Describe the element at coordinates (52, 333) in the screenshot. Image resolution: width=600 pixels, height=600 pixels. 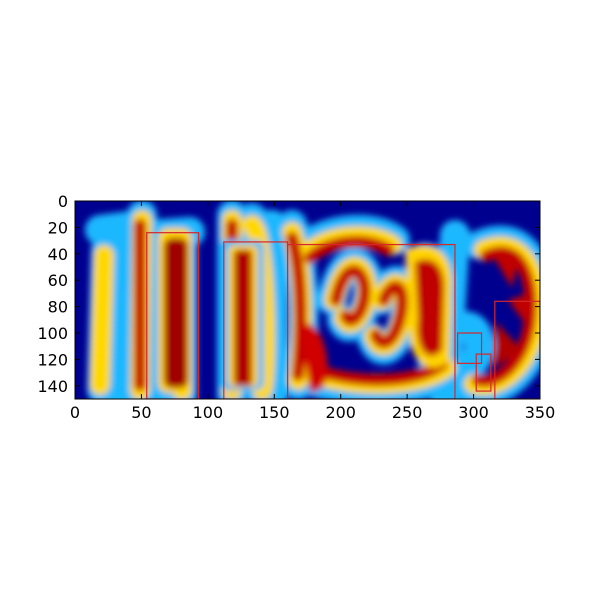
I see `y-tick-label: 100` at that location.